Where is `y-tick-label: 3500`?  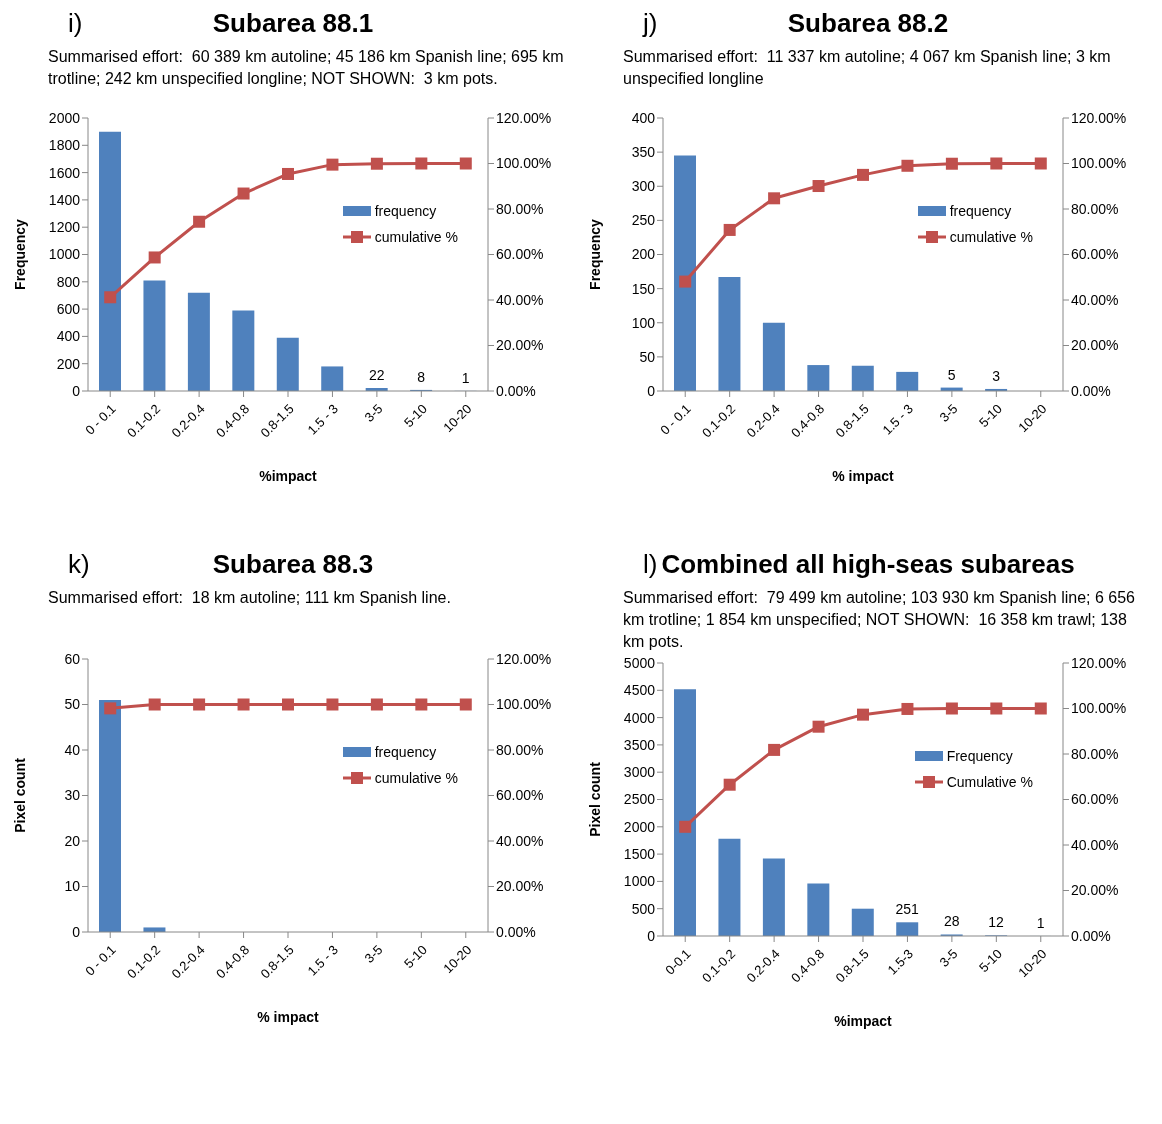
y-tick-label: 3500 is located at coordinates (639, 744).